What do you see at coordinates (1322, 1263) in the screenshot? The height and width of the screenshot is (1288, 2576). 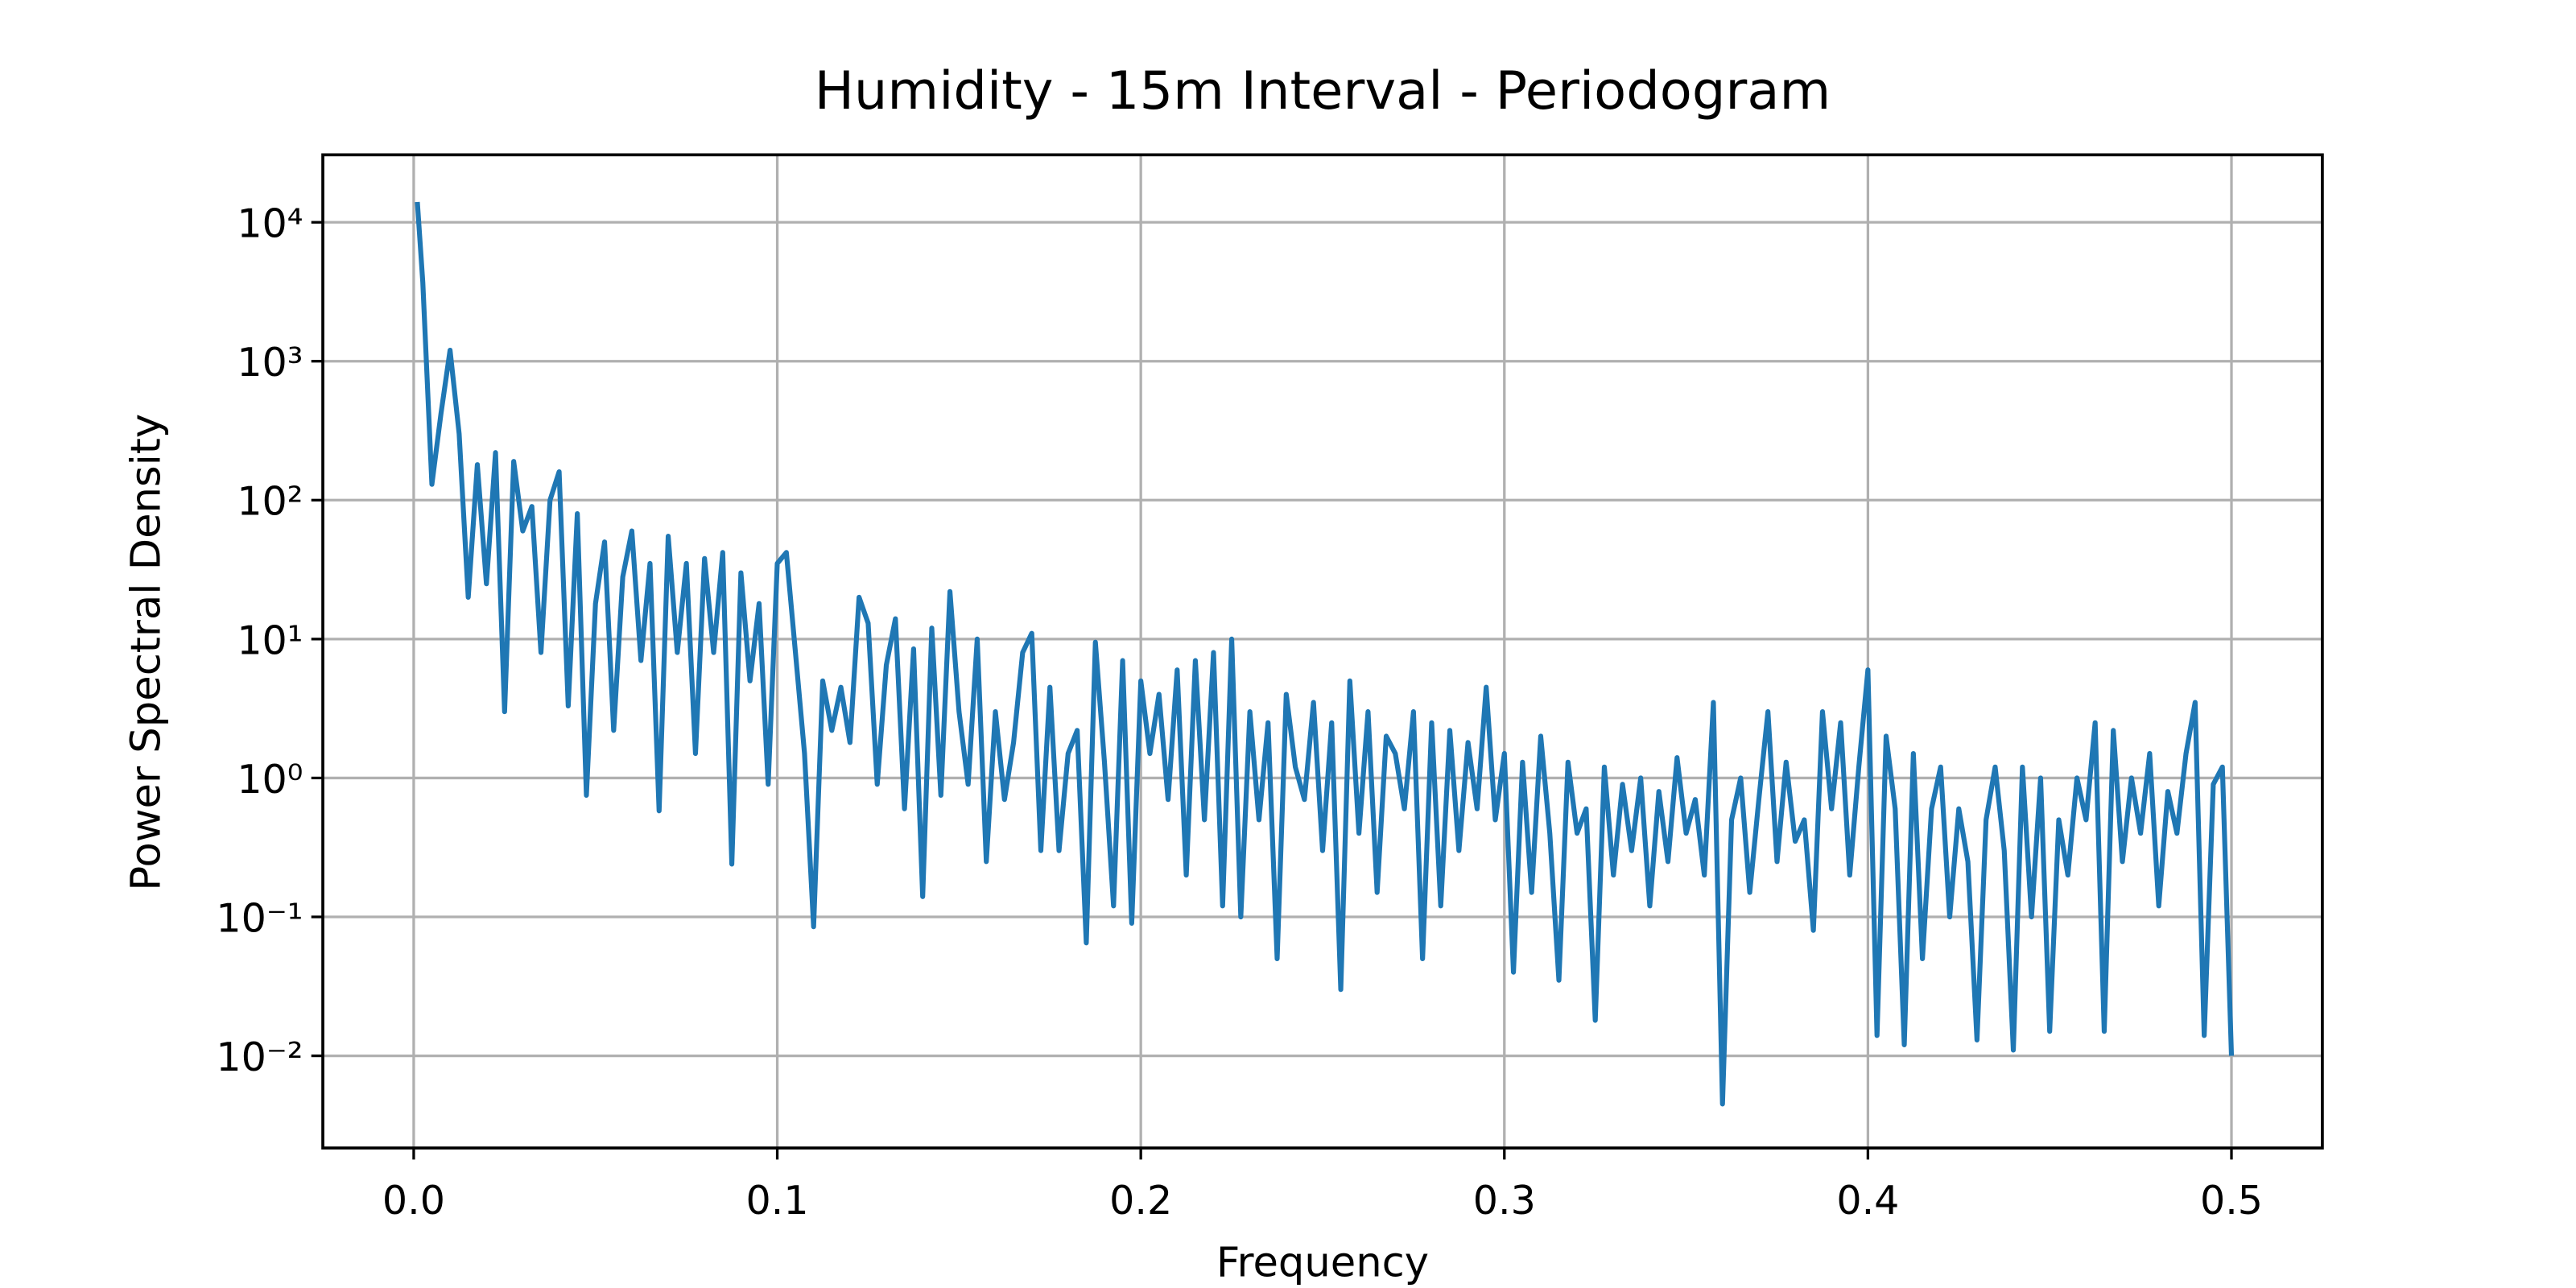 I see `x-axis-label: Frequency` at bounding box center [1322, 1263].